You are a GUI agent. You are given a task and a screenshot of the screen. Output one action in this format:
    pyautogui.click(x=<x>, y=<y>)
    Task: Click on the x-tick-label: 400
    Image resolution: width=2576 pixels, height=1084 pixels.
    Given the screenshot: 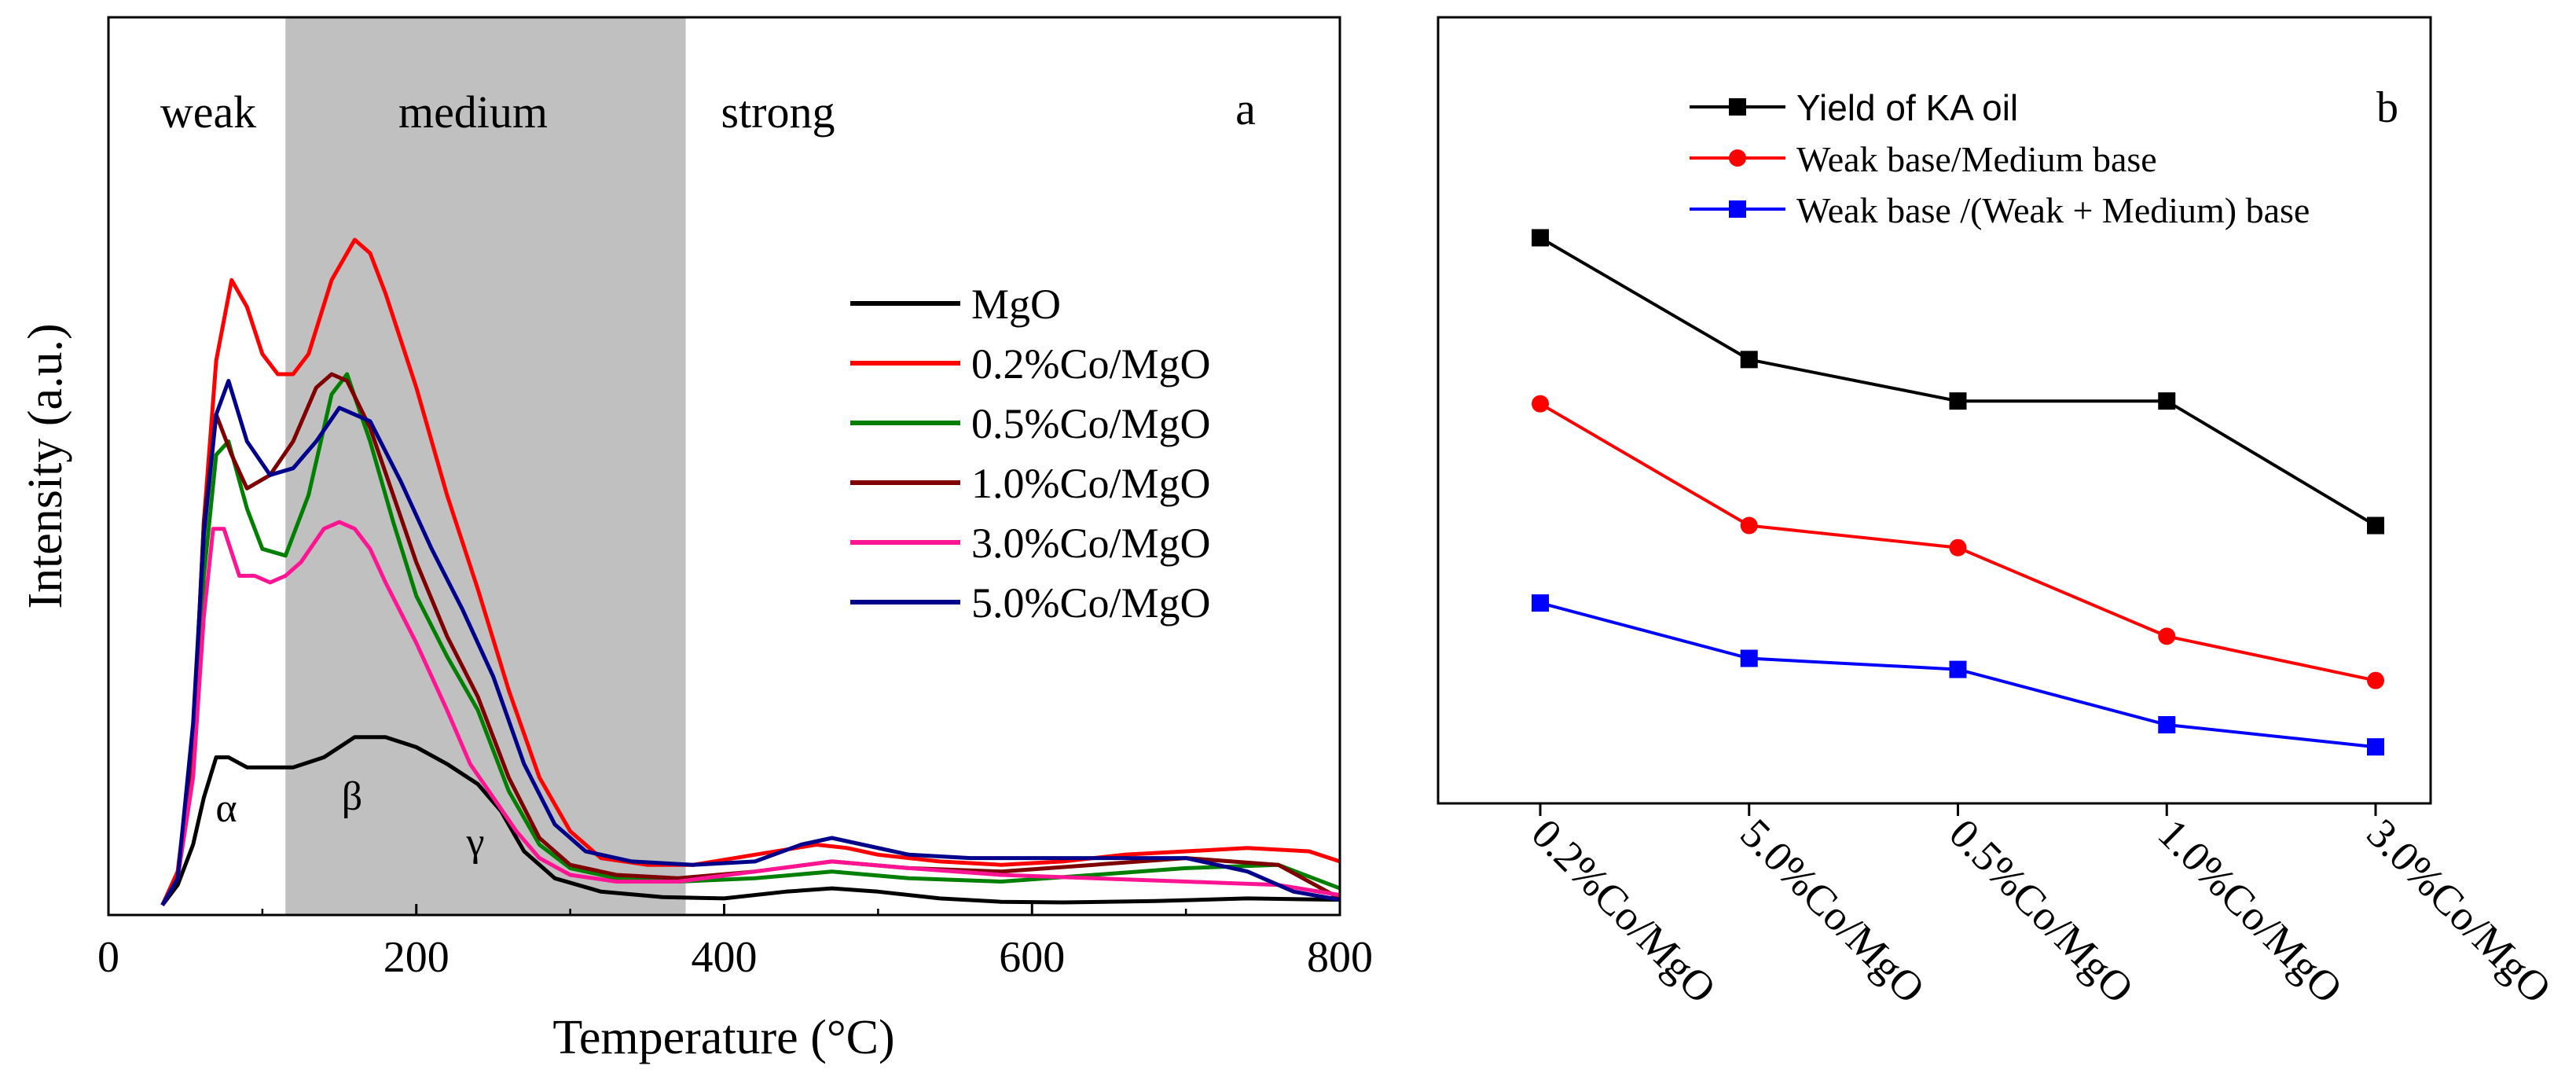 What is the action you would take?
    pyautogui.click(x=725, y=957)
    